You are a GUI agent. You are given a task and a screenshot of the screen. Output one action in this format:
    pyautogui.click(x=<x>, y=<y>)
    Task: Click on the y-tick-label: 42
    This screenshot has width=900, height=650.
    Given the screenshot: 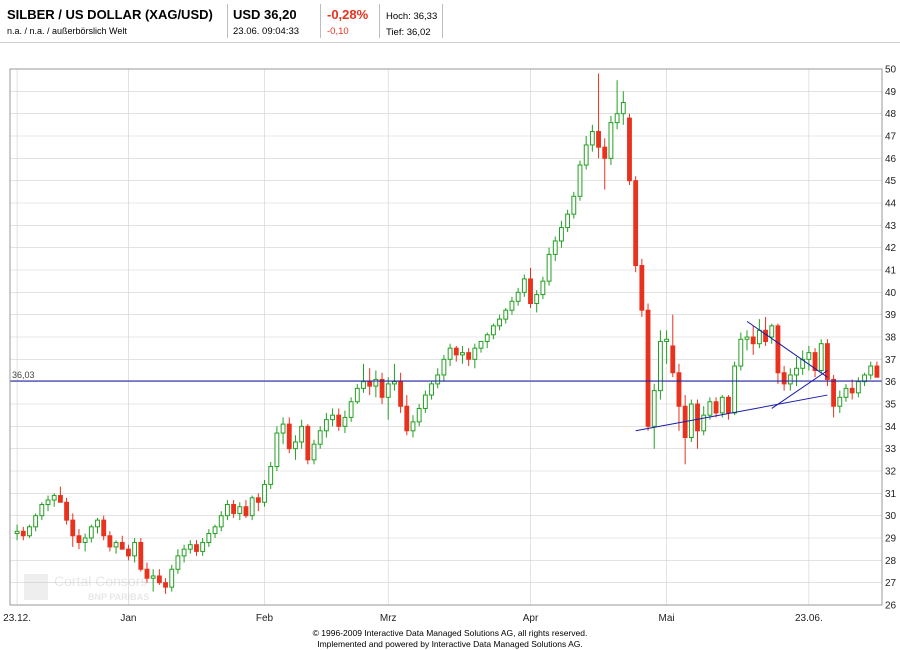 What is the action you would take?
    pyautogui.click(x=891, y=248)
    